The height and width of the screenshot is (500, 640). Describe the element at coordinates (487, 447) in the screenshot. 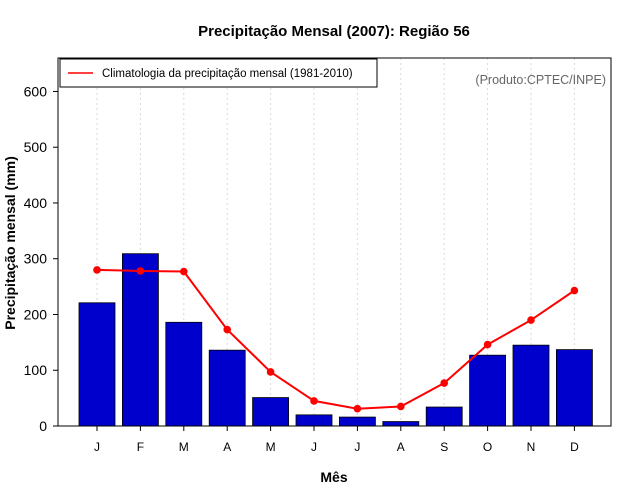

I see `x-tick-label: O` at that location.